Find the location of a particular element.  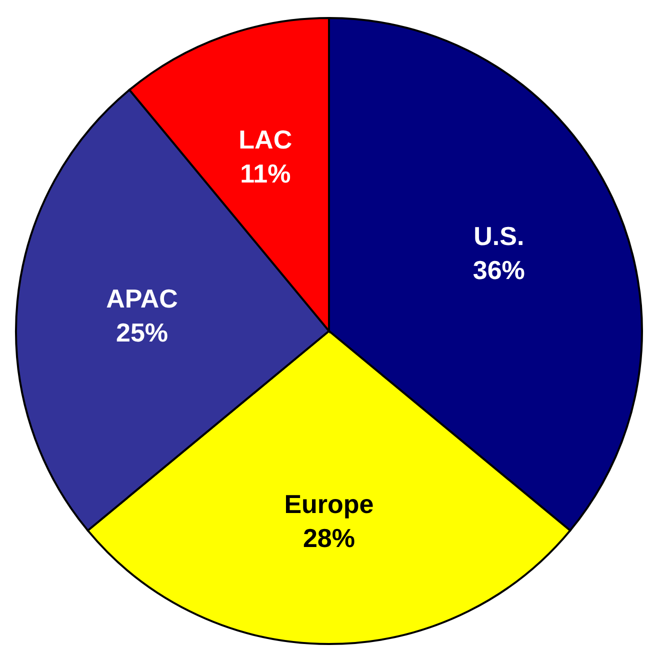

data-label: 11% is located at coordinates (265, 173).